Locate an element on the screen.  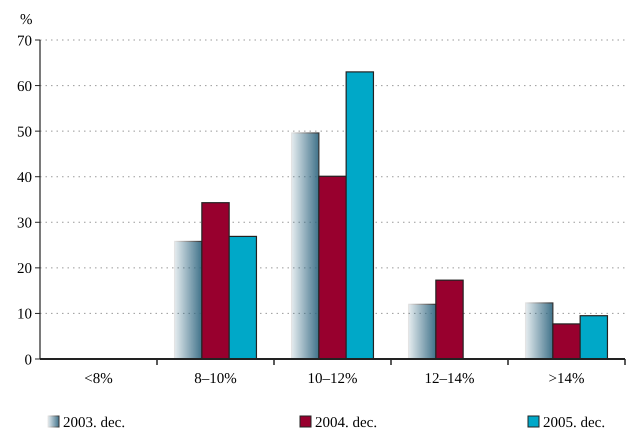
y-tick-label: 10 is located at coordinates (24, 314).